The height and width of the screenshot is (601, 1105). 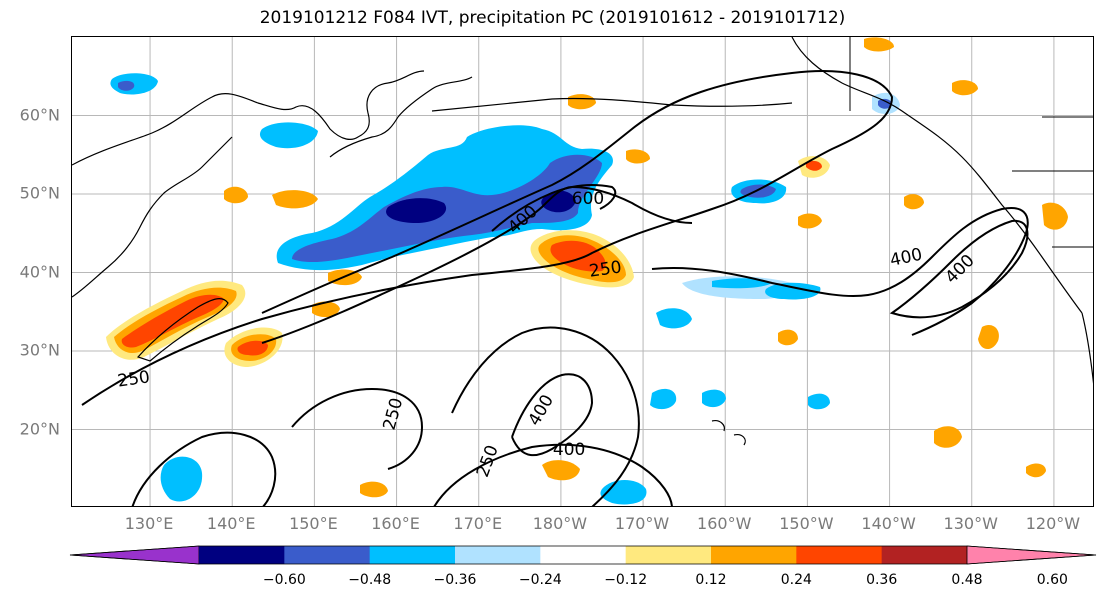 What do you see at coordinates (134, 555) in the screenshot?
I see `colorbar-extend-min` at bounding box center [134, 555].